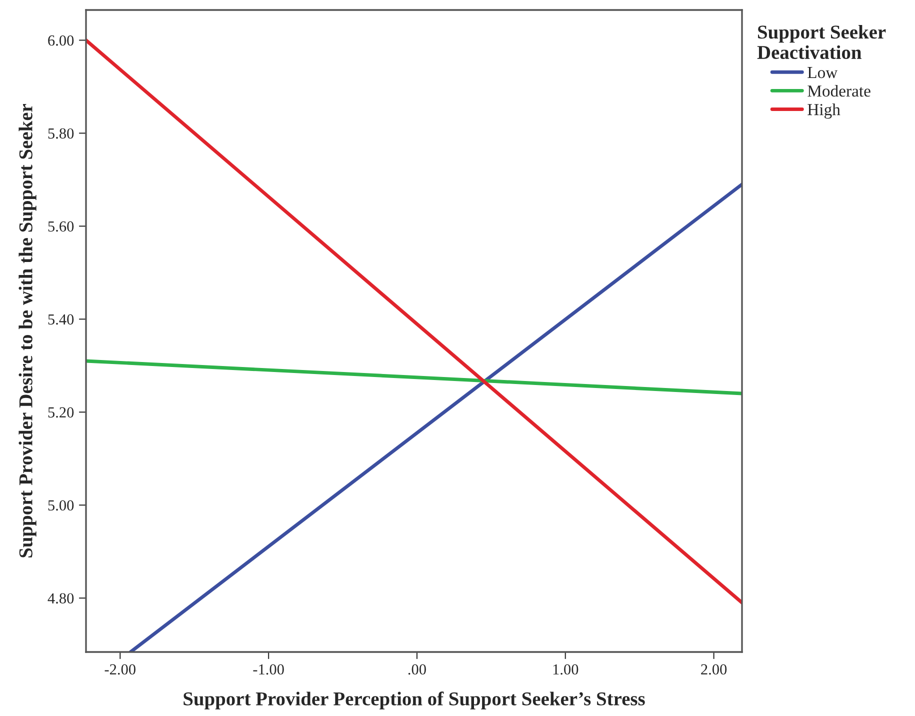  What do you see at coordinates (414, 701) in the screenshot?
I see `x-axis-title: Support Provider Perception of Support Seeker’s Stress` at bounding box center [414, 701].